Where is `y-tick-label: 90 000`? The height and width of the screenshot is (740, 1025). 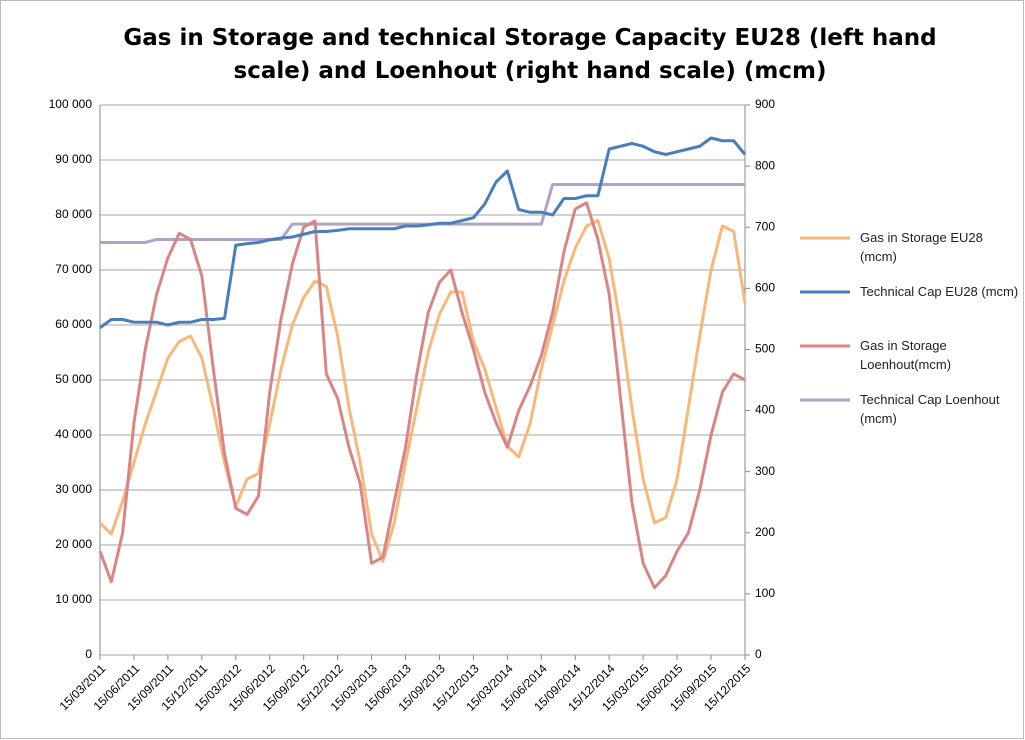 y-tick-label: 90 000 is located at coordinates (73, 159).